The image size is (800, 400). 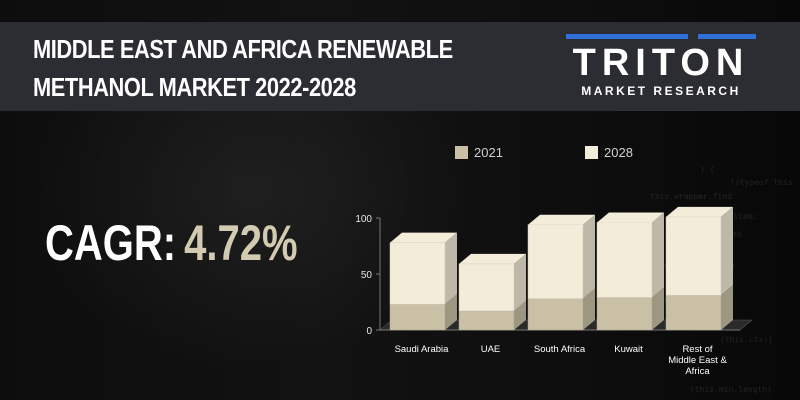 What do you see at coordinates (628, 349) in the screenshot?
I see `x-tick-label: Kuwait` at bounding box center [628, 349].